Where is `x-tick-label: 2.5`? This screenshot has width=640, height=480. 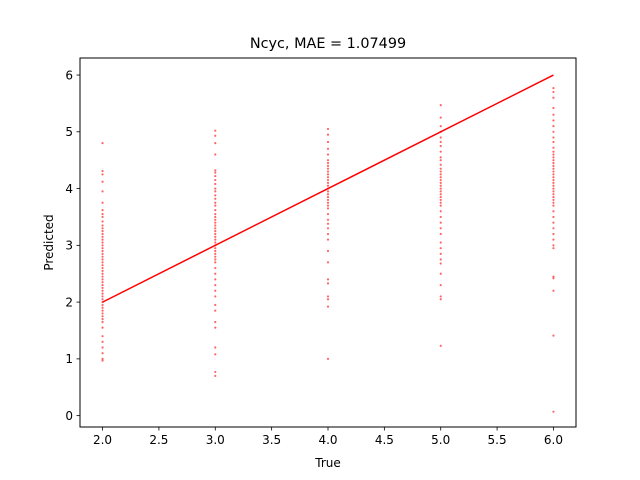 x-tick-label: 2.5 is located at coordinates (158, 440).